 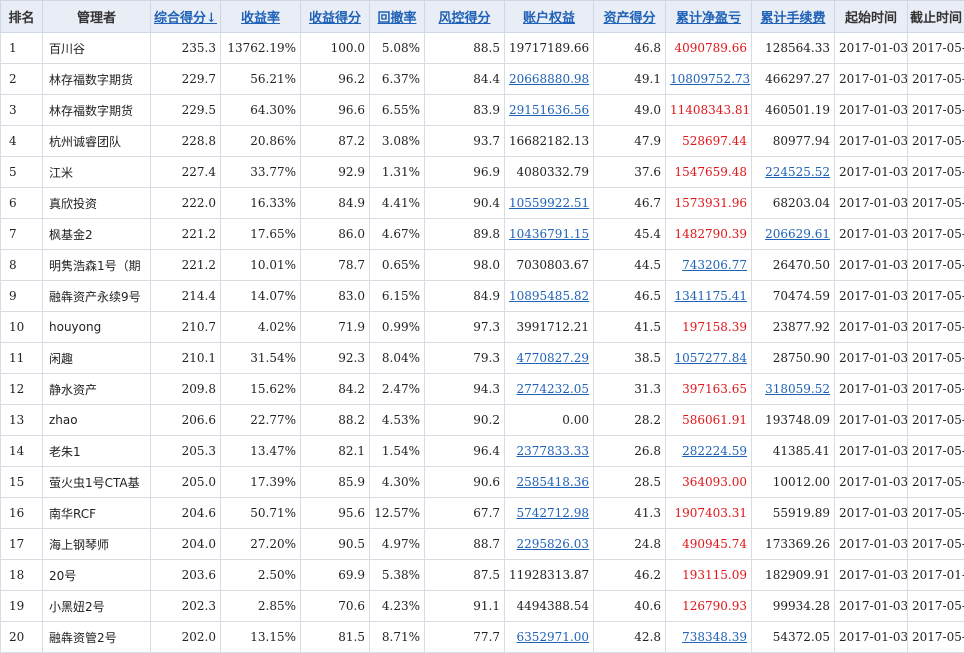 I want to click on return-score-cell: 88.2, so click(x=335, y=420).